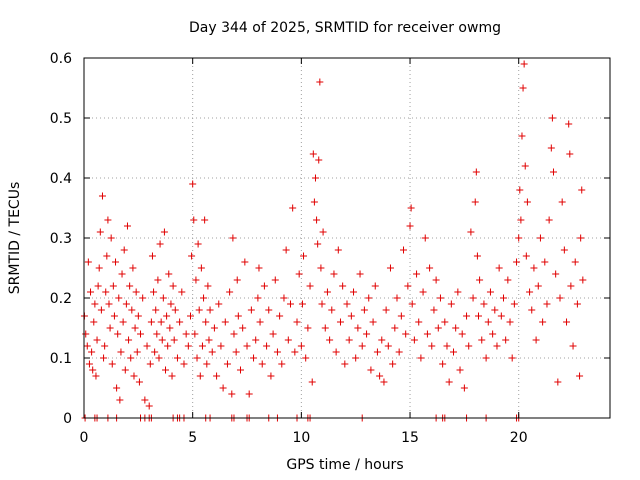 The width and height of the screenshot is (640, 480). What do you see at coordinates (61, 59) in the screenshot?
I see `y-tick-label: 0.6` at bounding box center [61, 59].